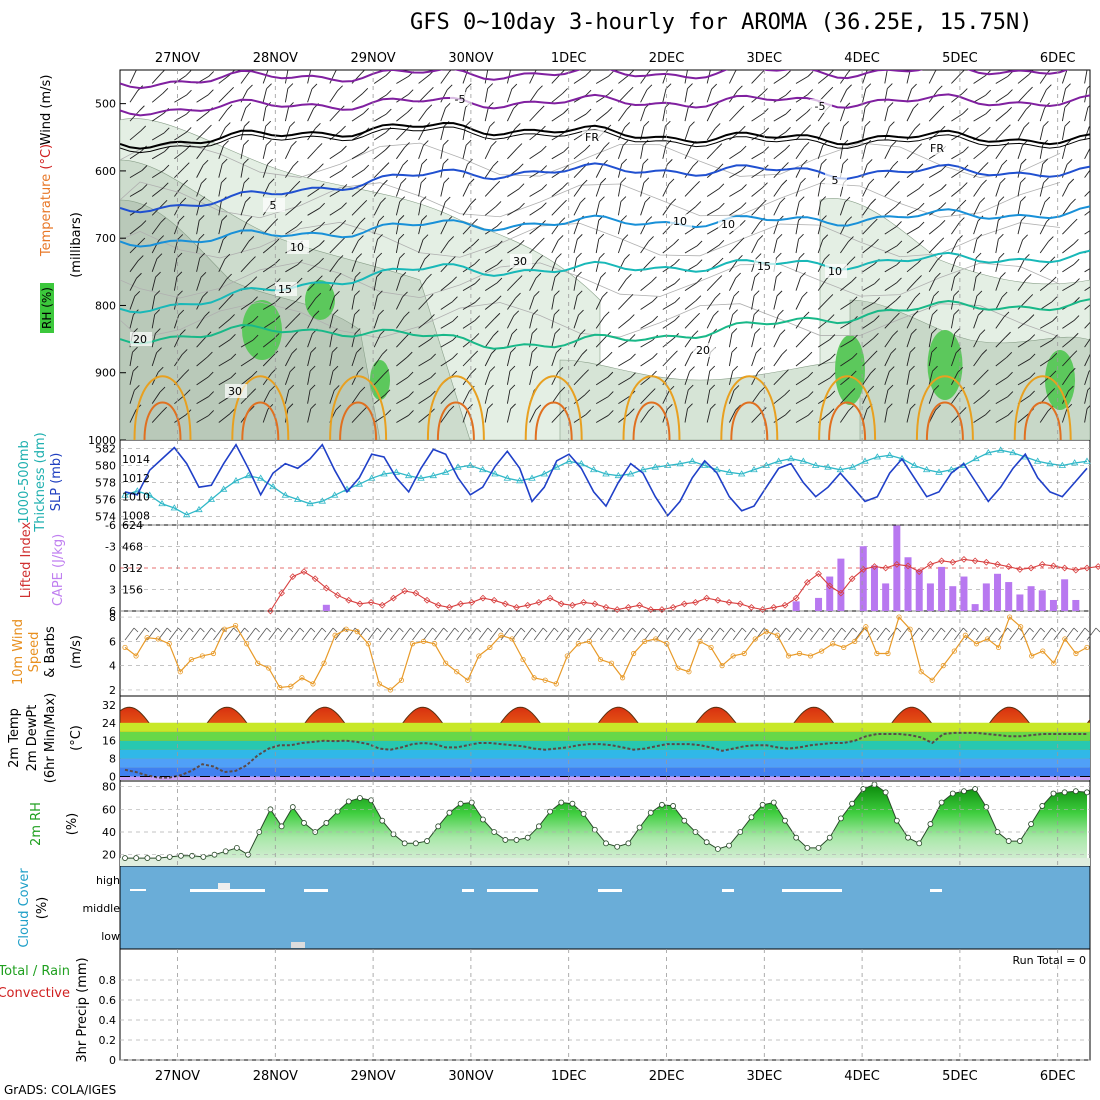  What do you see at coordinates (112, 590) in the screenshot?
I see `li-tick: 3` at bounding box center [112, 590].